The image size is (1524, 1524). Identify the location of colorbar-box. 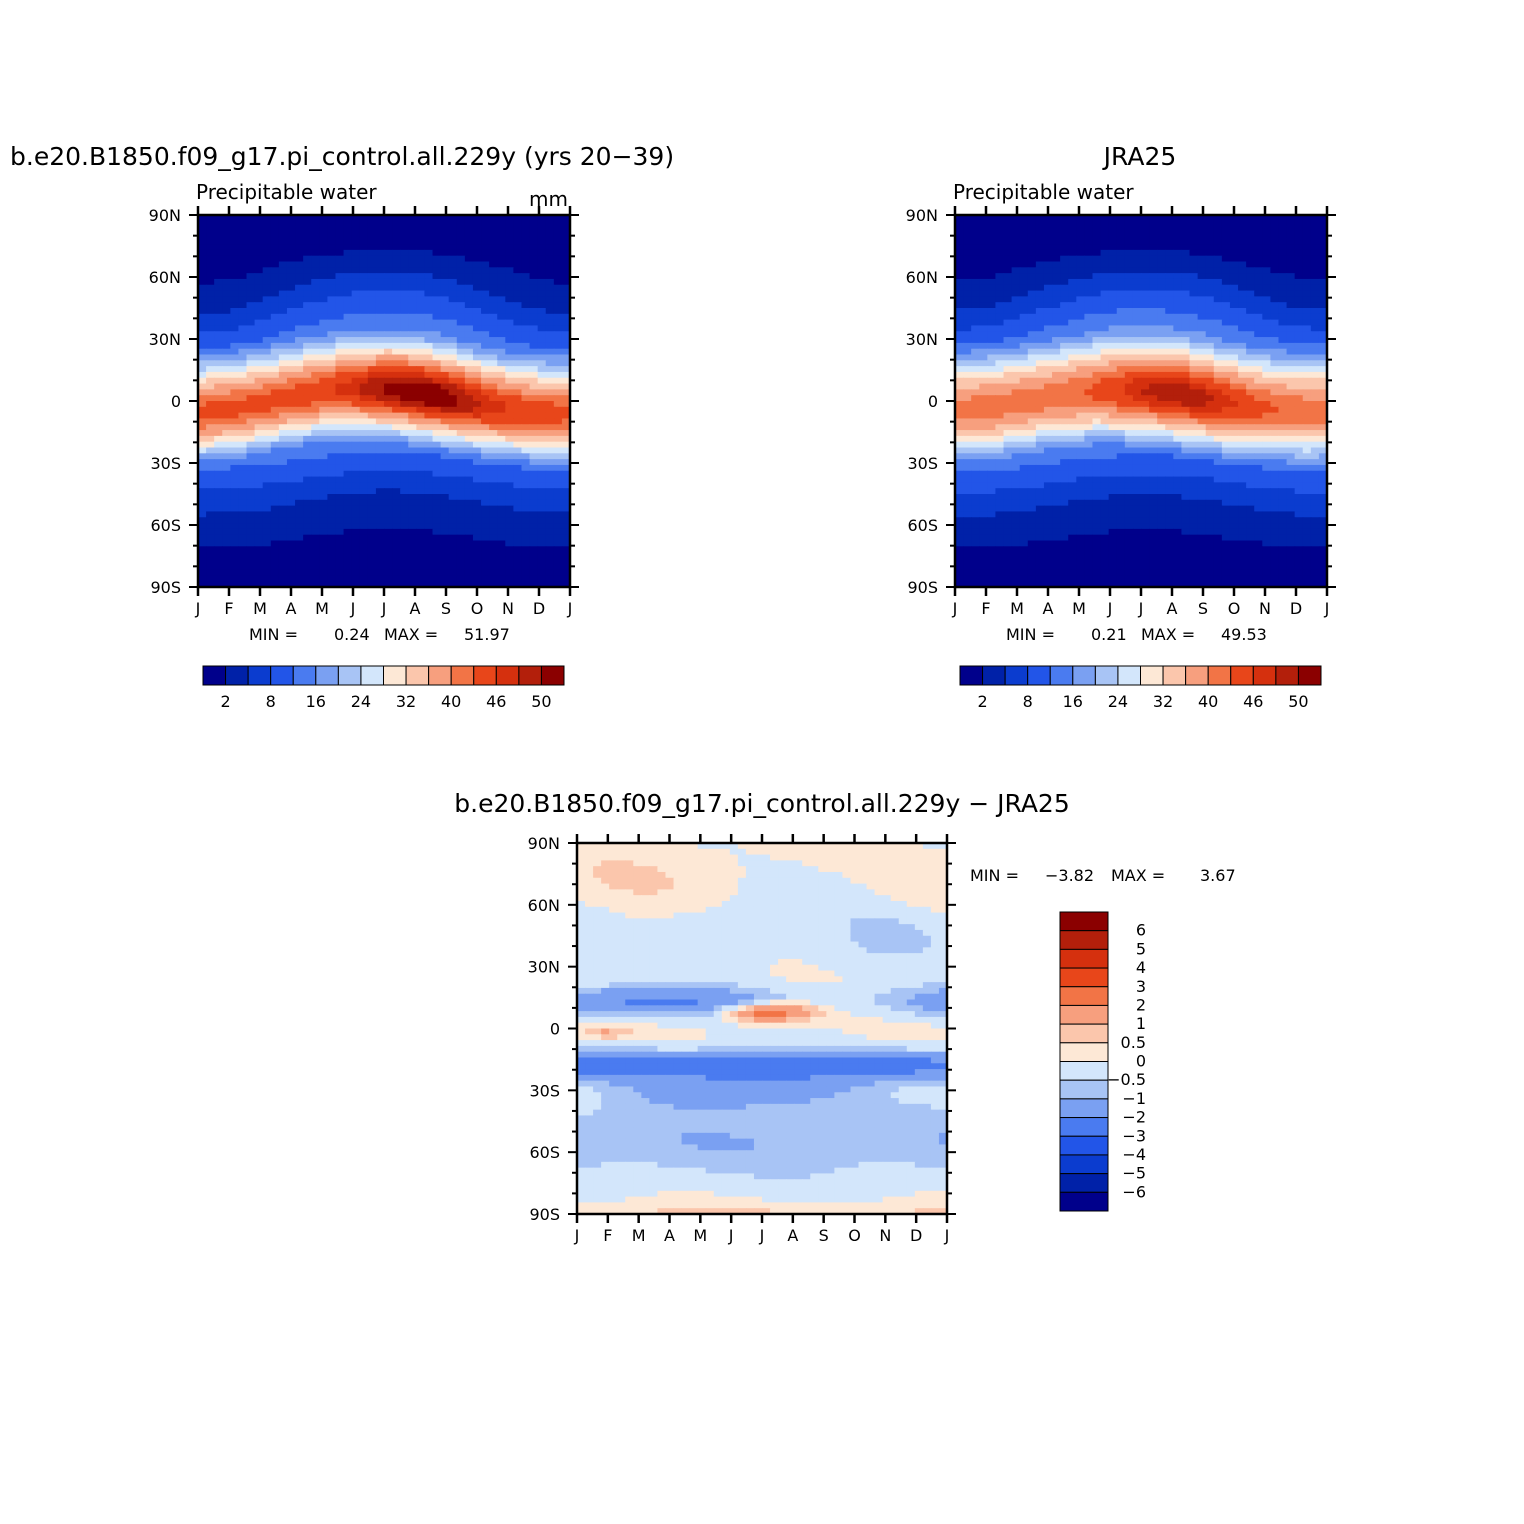
(485, 675).